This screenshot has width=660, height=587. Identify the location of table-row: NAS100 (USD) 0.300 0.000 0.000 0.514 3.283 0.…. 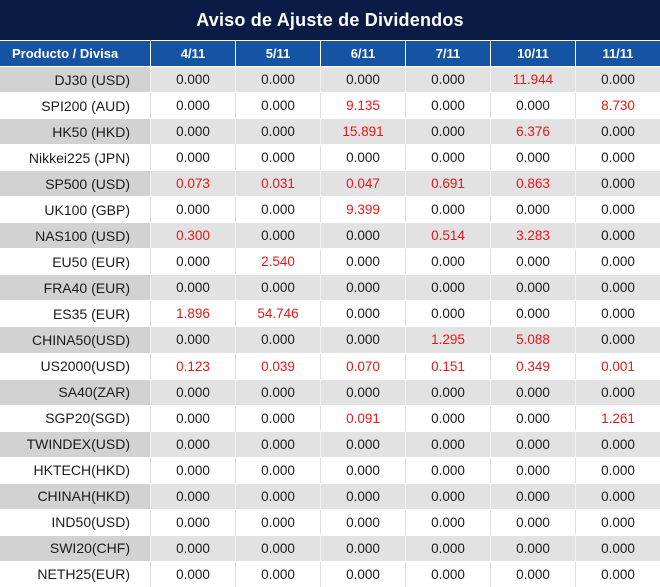
(330, 235).